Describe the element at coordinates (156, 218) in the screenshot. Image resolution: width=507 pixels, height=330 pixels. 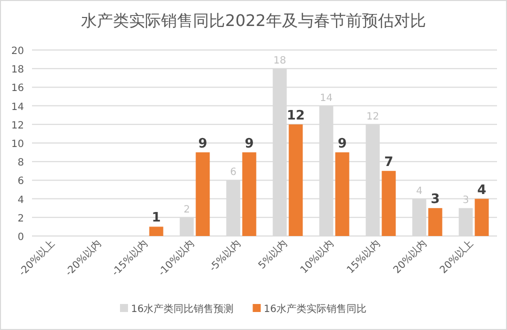
I see `data-label: 1` at that location.